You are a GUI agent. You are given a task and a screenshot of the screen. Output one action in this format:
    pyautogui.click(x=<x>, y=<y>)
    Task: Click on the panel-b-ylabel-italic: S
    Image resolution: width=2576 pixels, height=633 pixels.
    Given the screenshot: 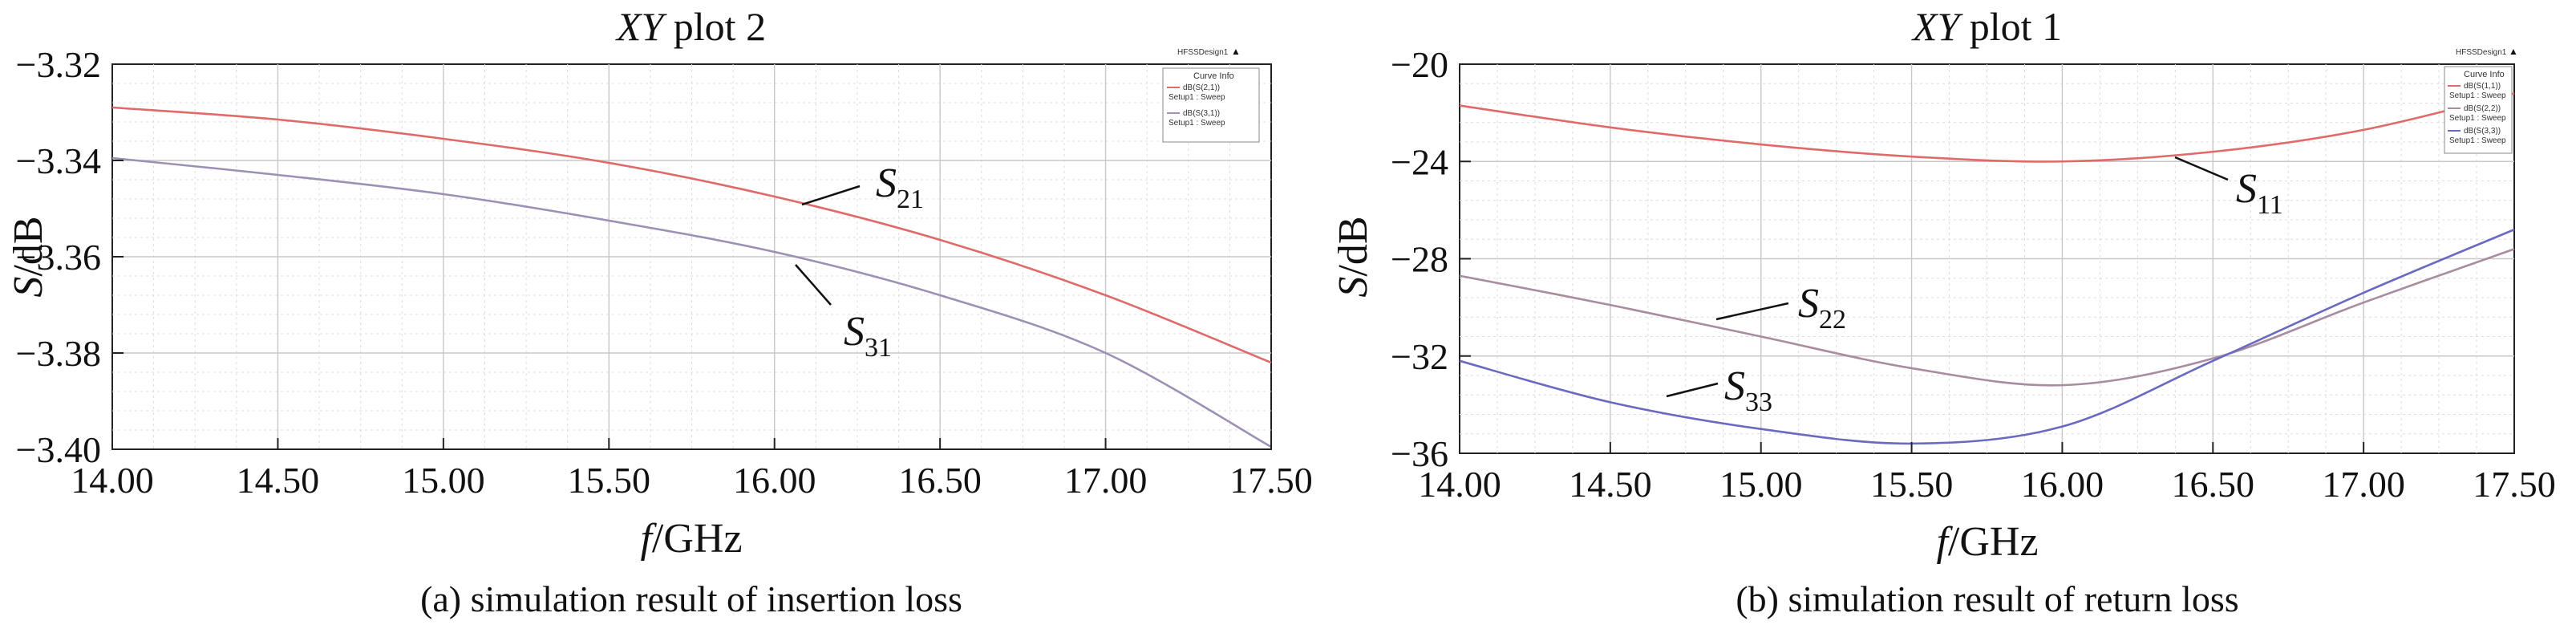 What is the action you would take?
    pyautogui.click(x=1353, y=288)
    